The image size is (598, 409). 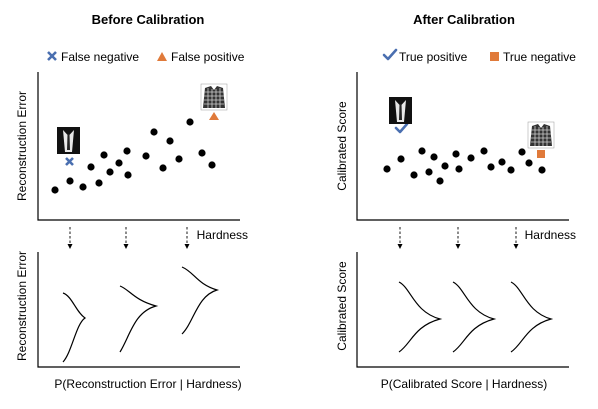 I want to click on right-title: After Calibration, so click(x=464, y=19).